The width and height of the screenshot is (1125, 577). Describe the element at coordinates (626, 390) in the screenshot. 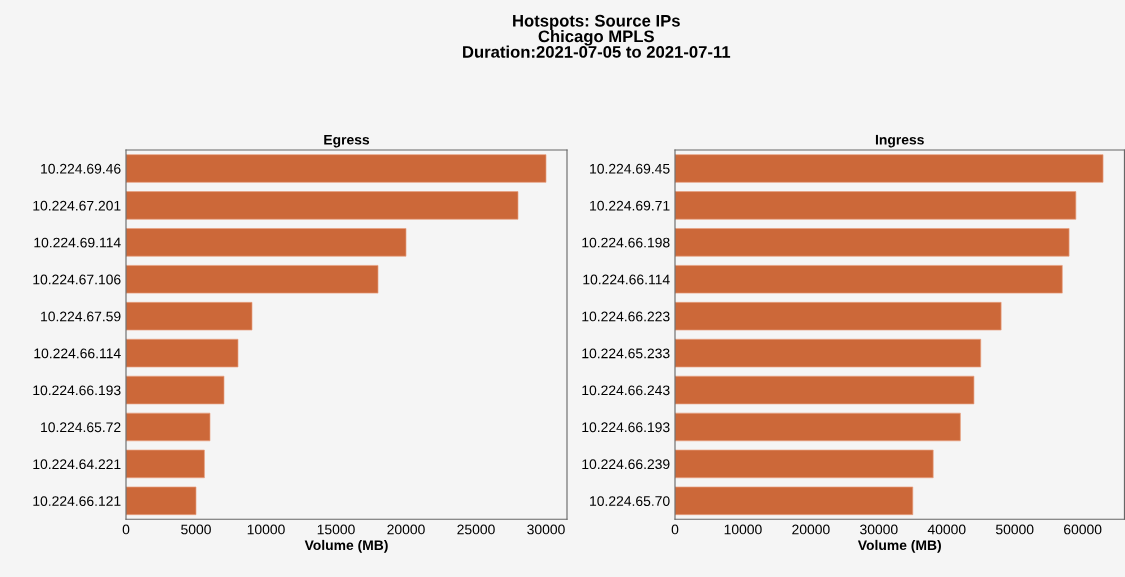

I see `y-tick-label: 10.224.66.243` at that location.